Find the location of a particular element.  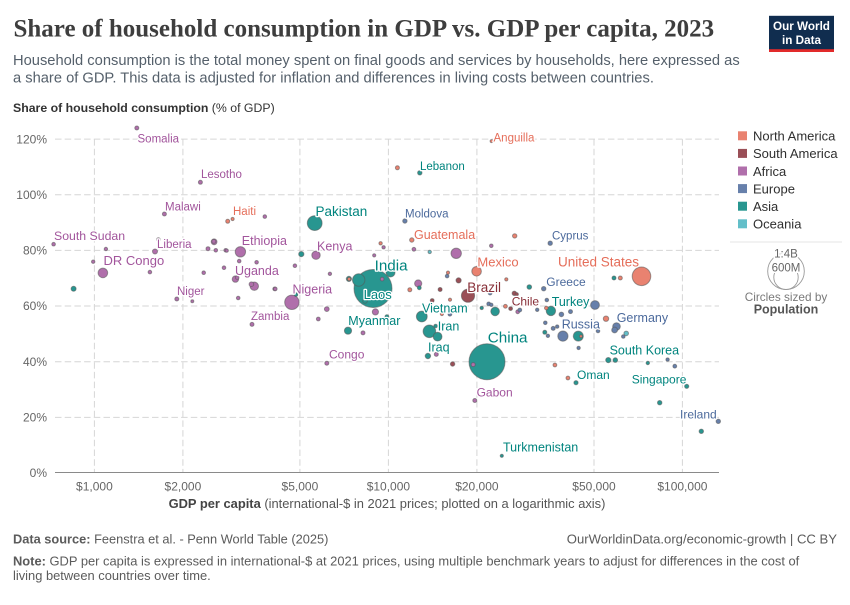

svg-text: Chile is located at coordinates (526, 301).